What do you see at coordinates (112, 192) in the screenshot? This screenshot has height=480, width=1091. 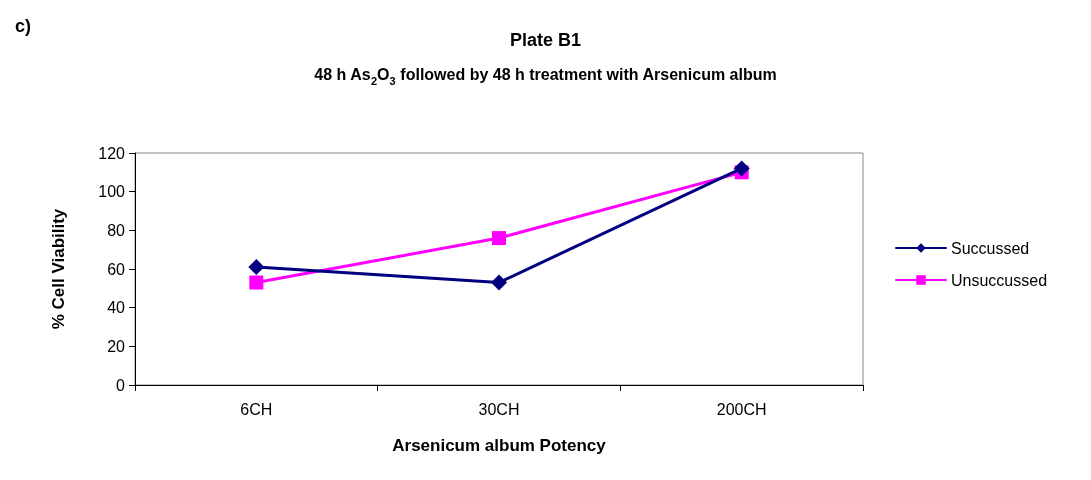 I see `y-tick-label: 100` at bounding box center [112, 192].